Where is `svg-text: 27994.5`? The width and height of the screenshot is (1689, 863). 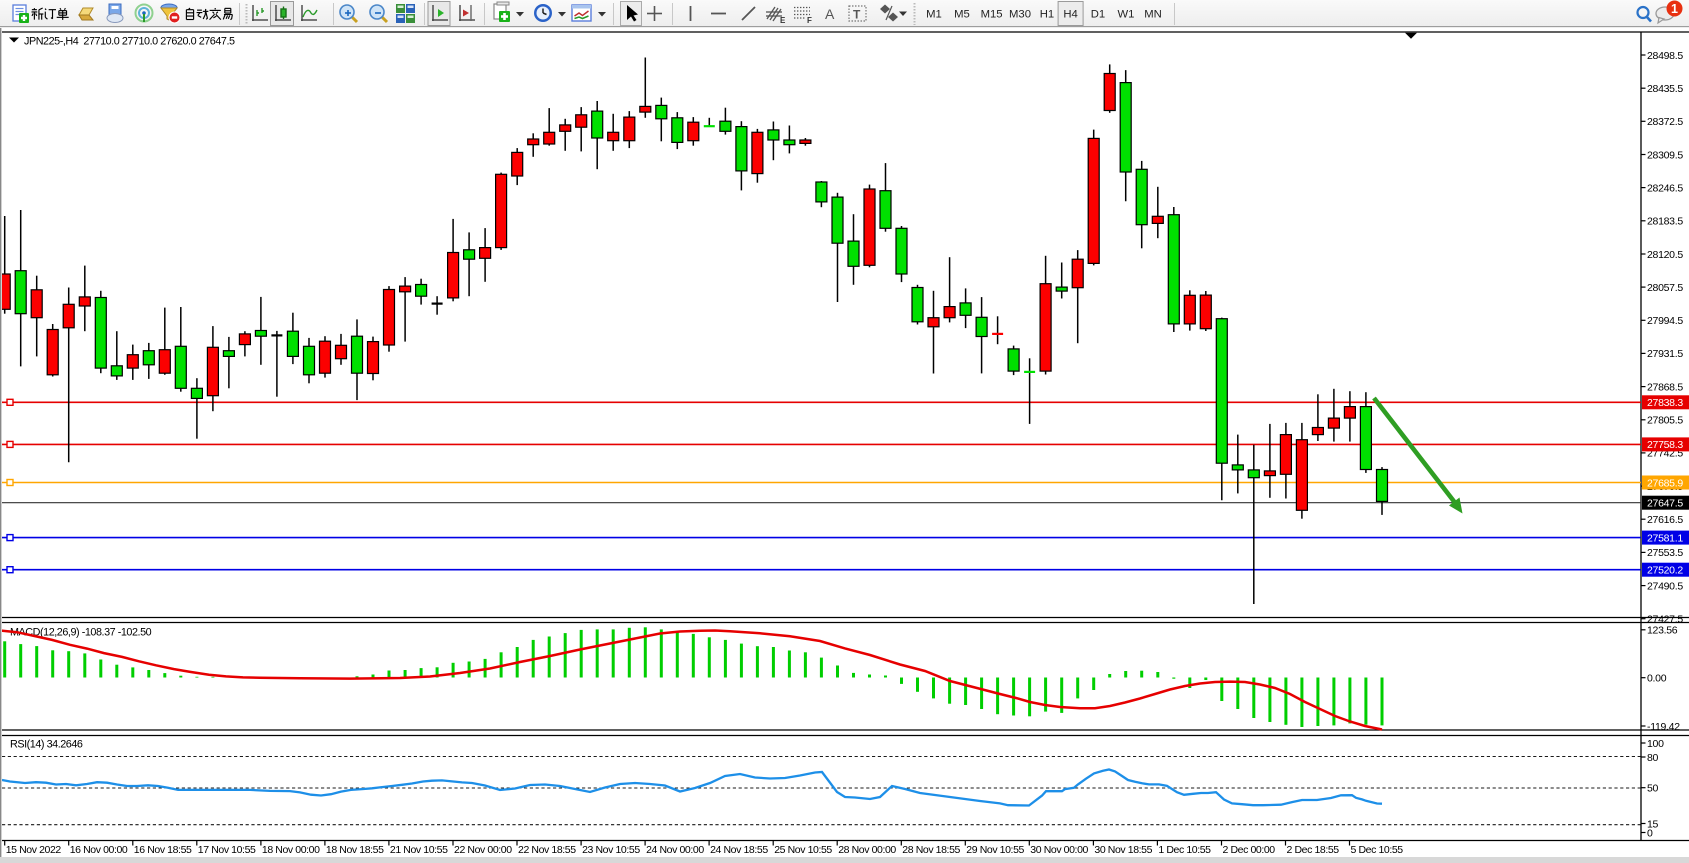
svg-text: 27994.5 is located at coordinates (1665, 321).